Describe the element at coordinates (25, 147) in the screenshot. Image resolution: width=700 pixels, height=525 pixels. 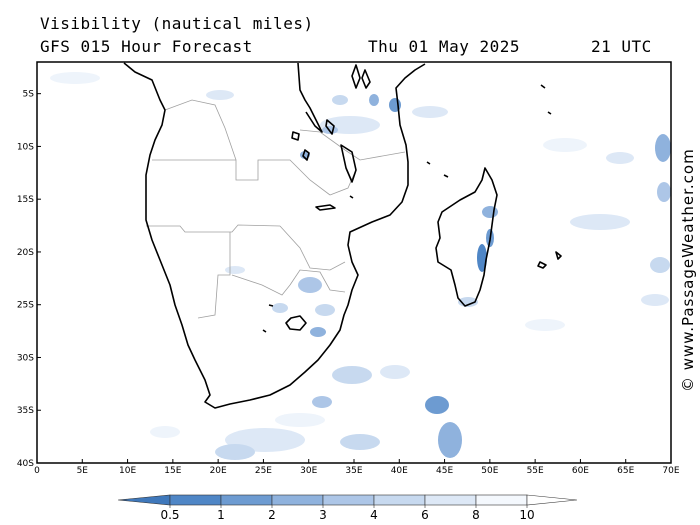
I see `lat-tick-label: 10S` at that location.